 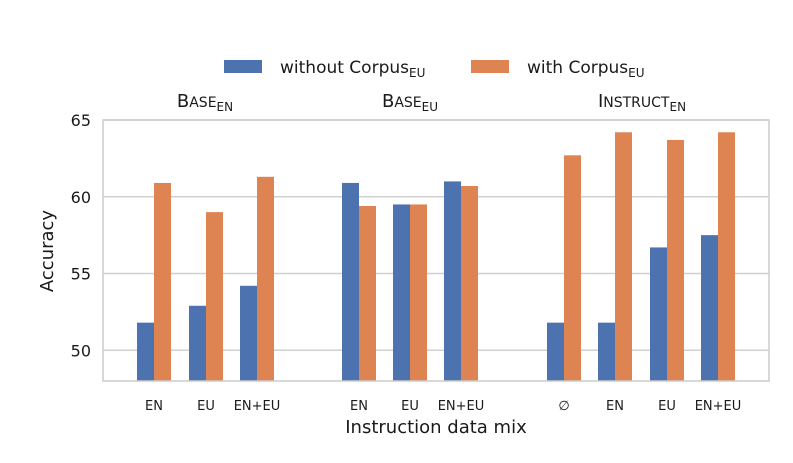 I want to click on y-tick-label-55: 55, so click(x=81, y=274).